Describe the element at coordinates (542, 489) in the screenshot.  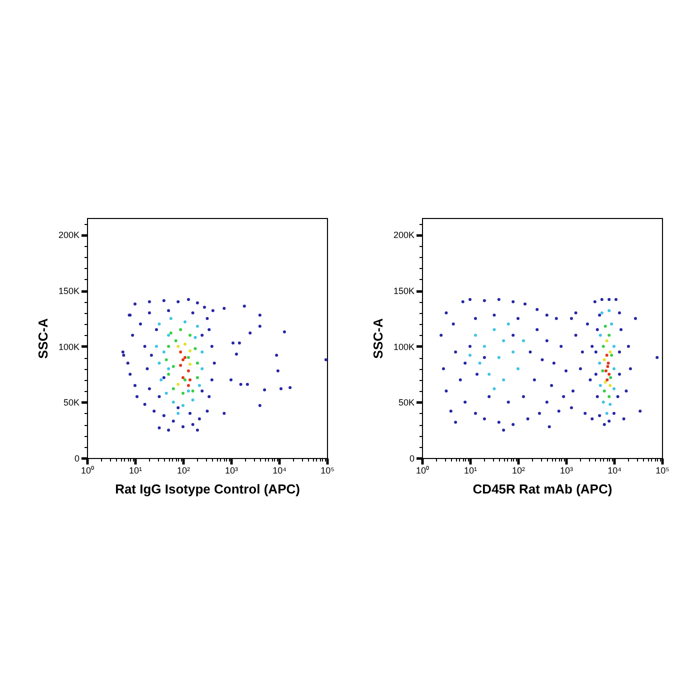
I see `x-axis-title: CD45R Rat mAb (APC)` at that location.